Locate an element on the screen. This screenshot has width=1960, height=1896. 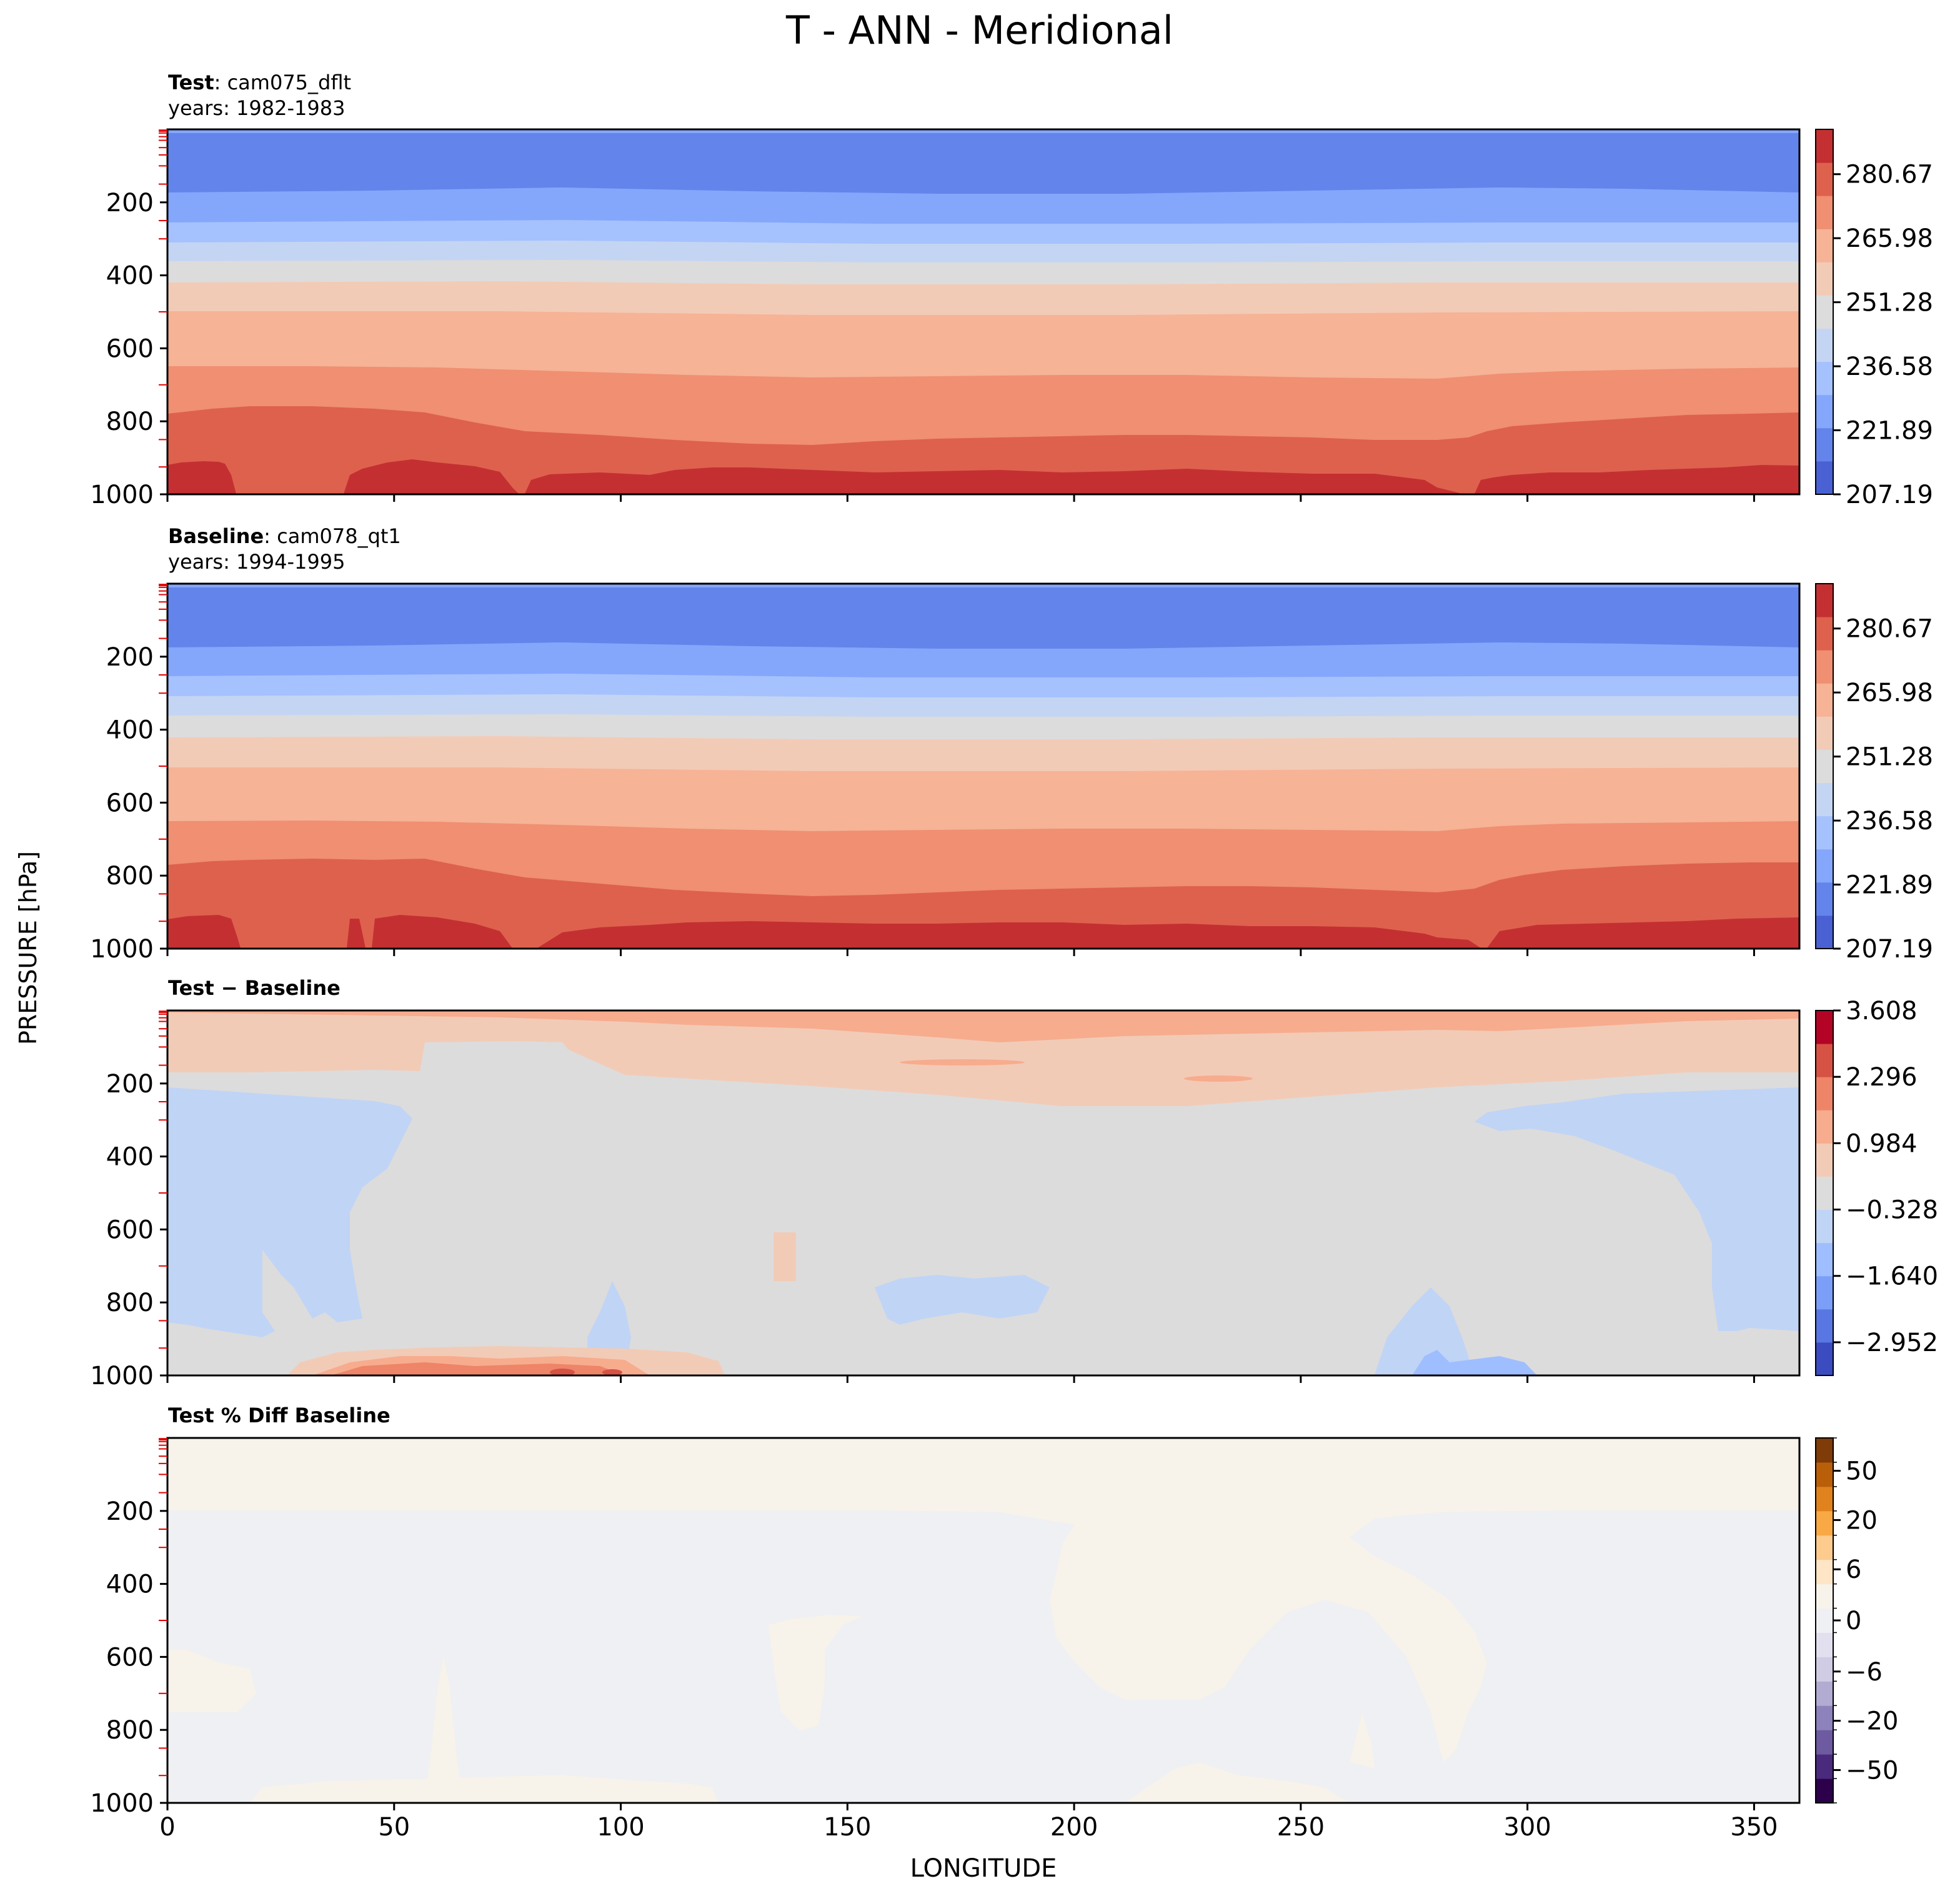
x-tick-label: 200 is located at coordinates (1074, 1827).